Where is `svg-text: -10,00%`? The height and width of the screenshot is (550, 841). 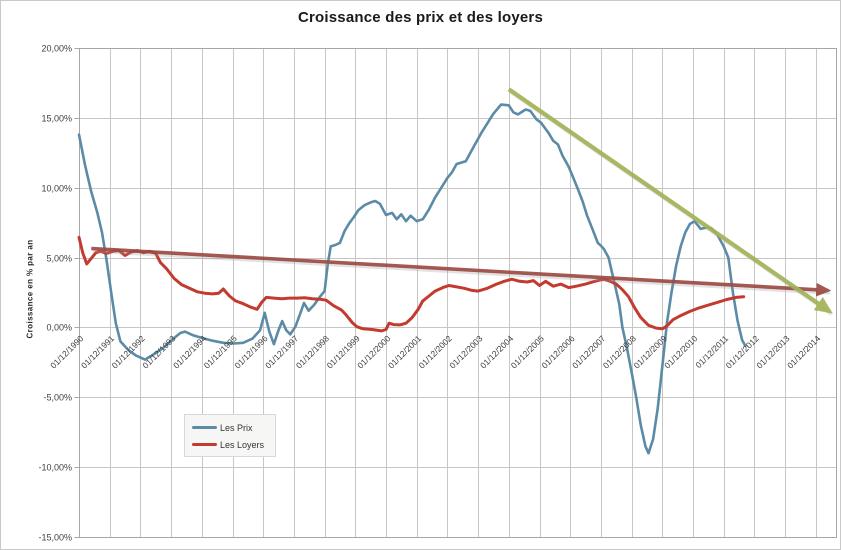 svg-text: -10,00% is located at coordinates (55, 468).